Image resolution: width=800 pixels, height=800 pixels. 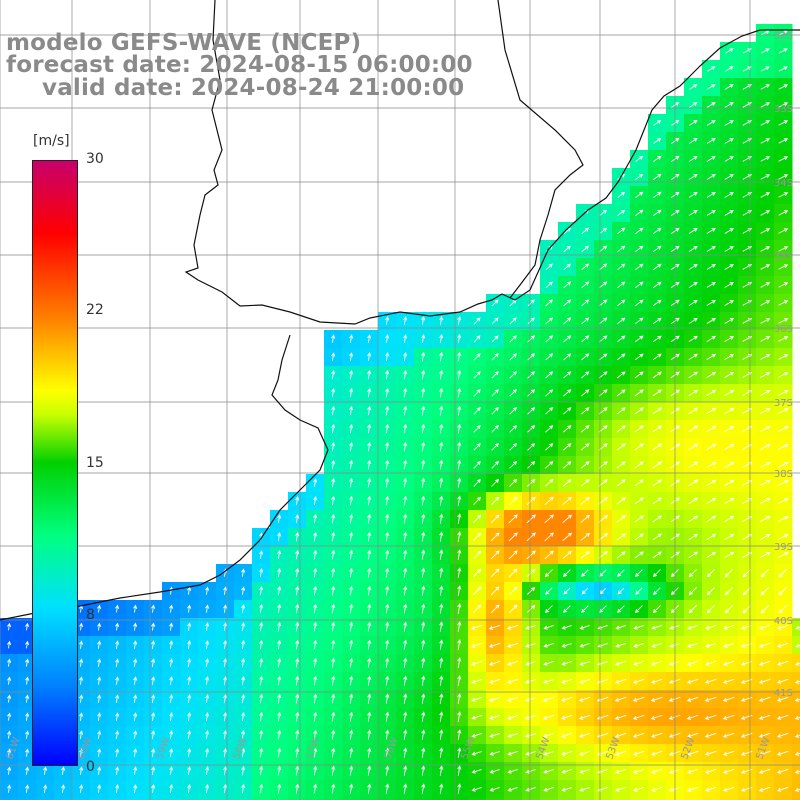 I want to click on colorbar-tick-0: 0, so click(x=90, y=767).